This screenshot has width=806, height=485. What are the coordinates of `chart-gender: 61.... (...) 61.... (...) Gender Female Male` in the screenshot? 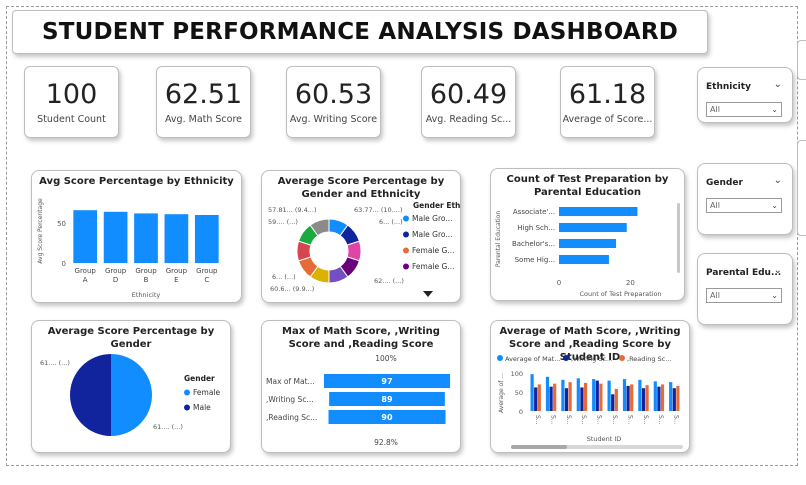 It's located at (130, 395).